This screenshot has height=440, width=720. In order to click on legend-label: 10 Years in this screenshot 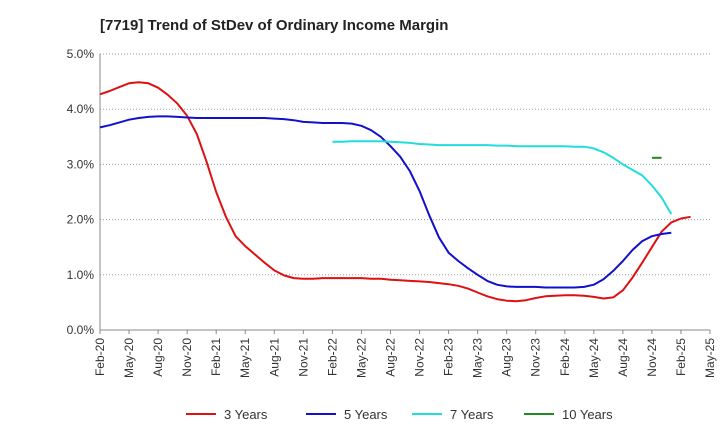, I will do `click(587, 414)`.